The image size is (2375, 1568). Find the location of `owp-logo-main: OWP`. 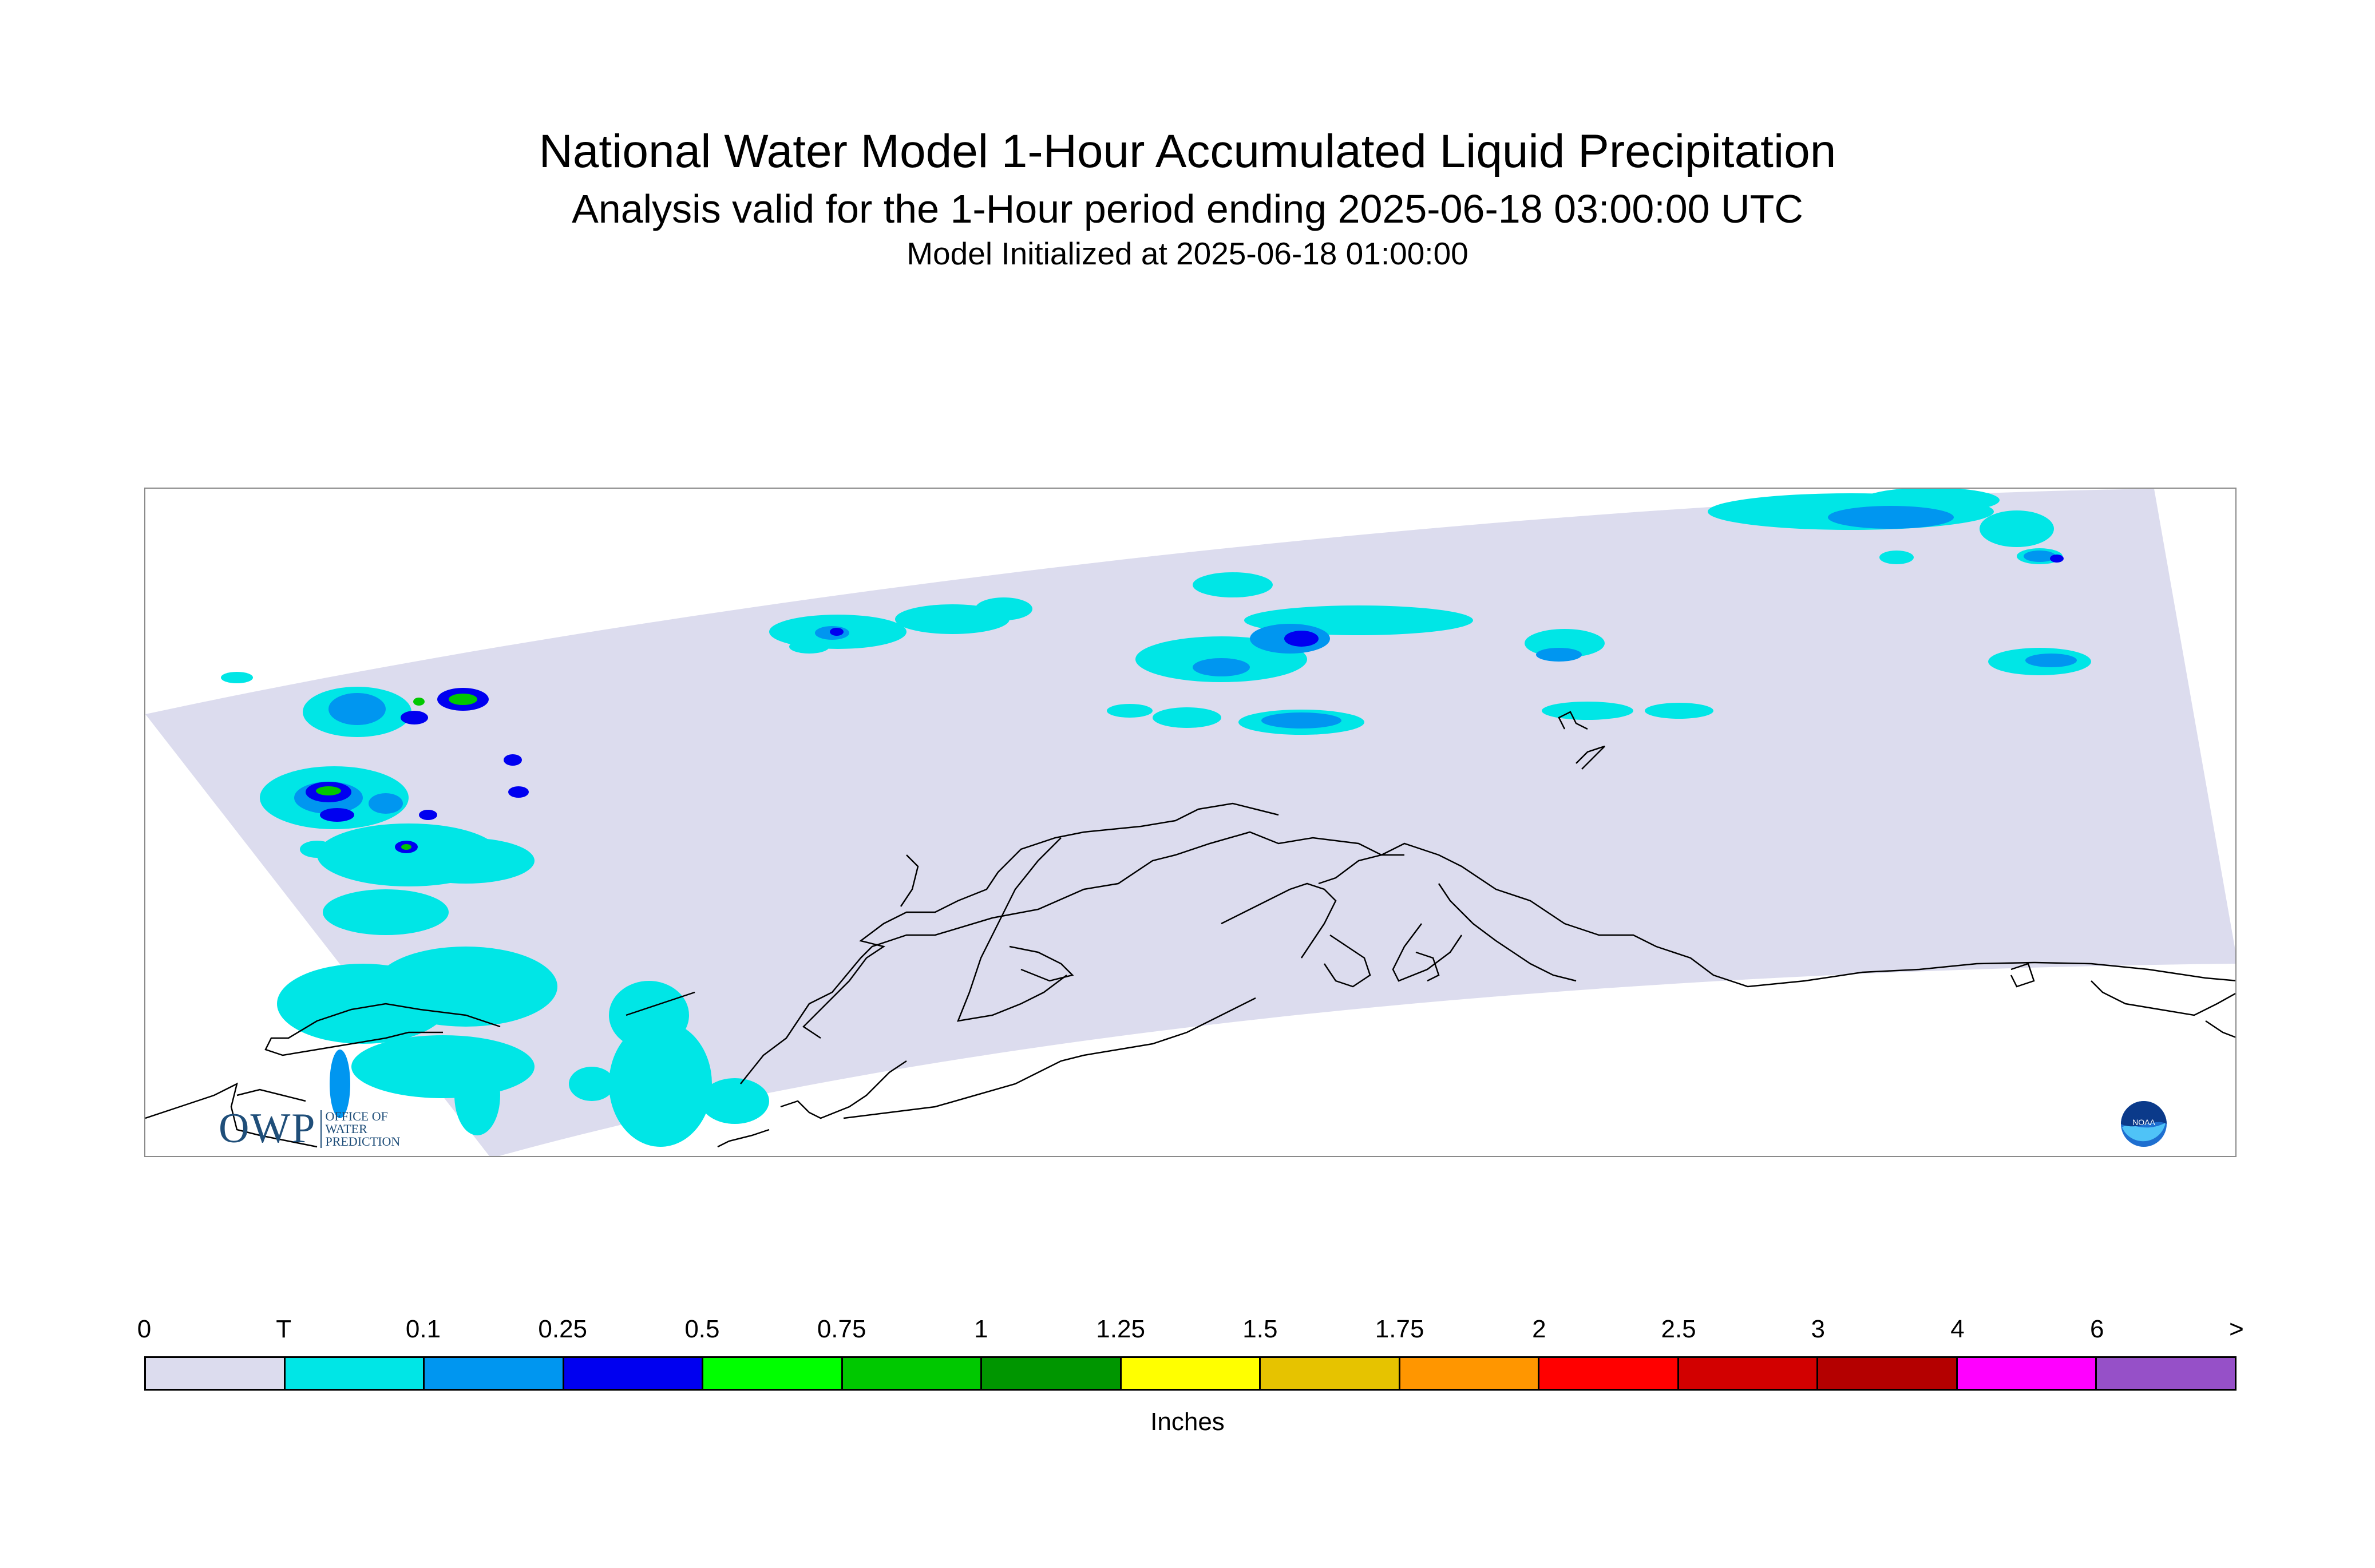

owp-logo-main: OWP is located at coordinates (267, 1128).